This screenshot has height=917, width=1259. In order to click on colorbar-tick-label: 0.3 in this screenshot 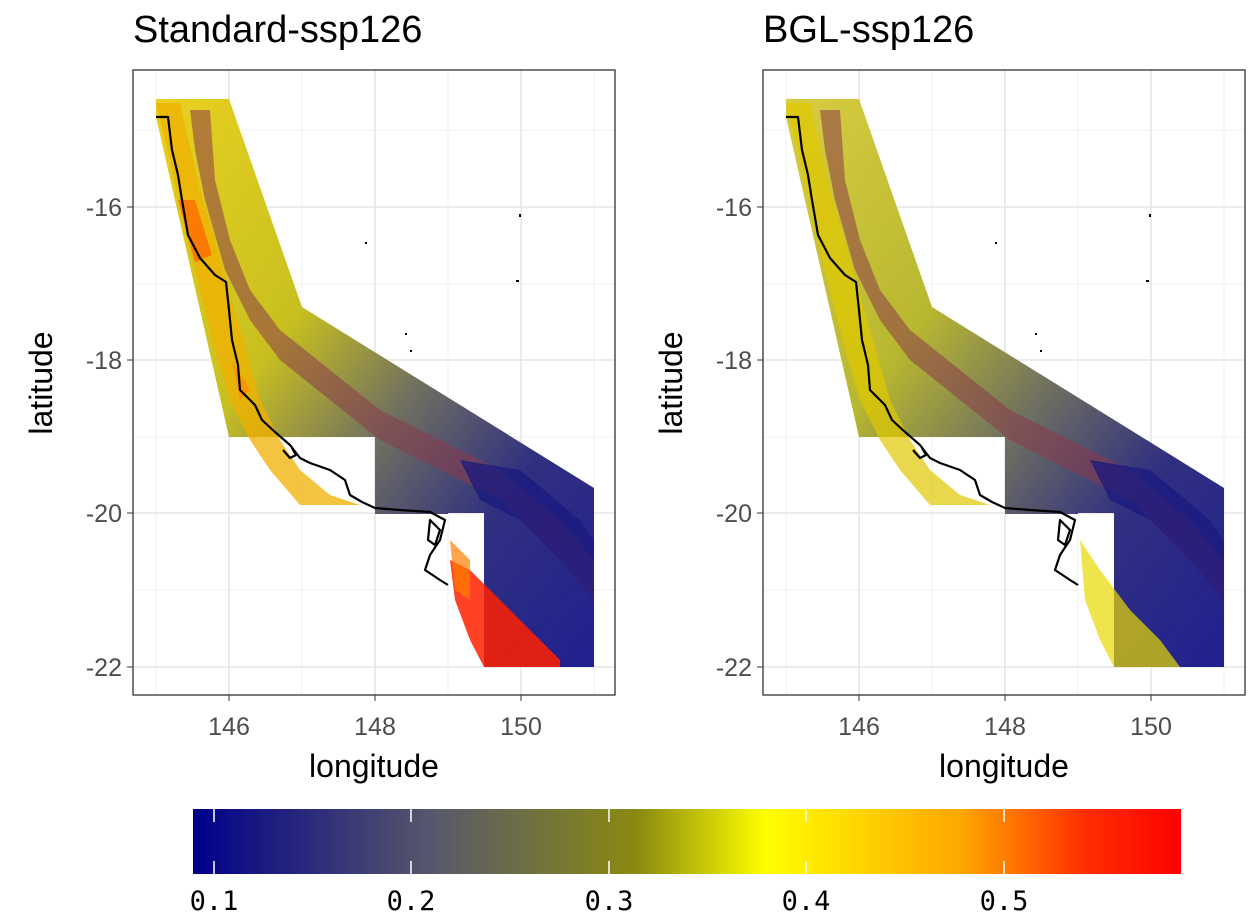, I will do `click(609, 901)`.